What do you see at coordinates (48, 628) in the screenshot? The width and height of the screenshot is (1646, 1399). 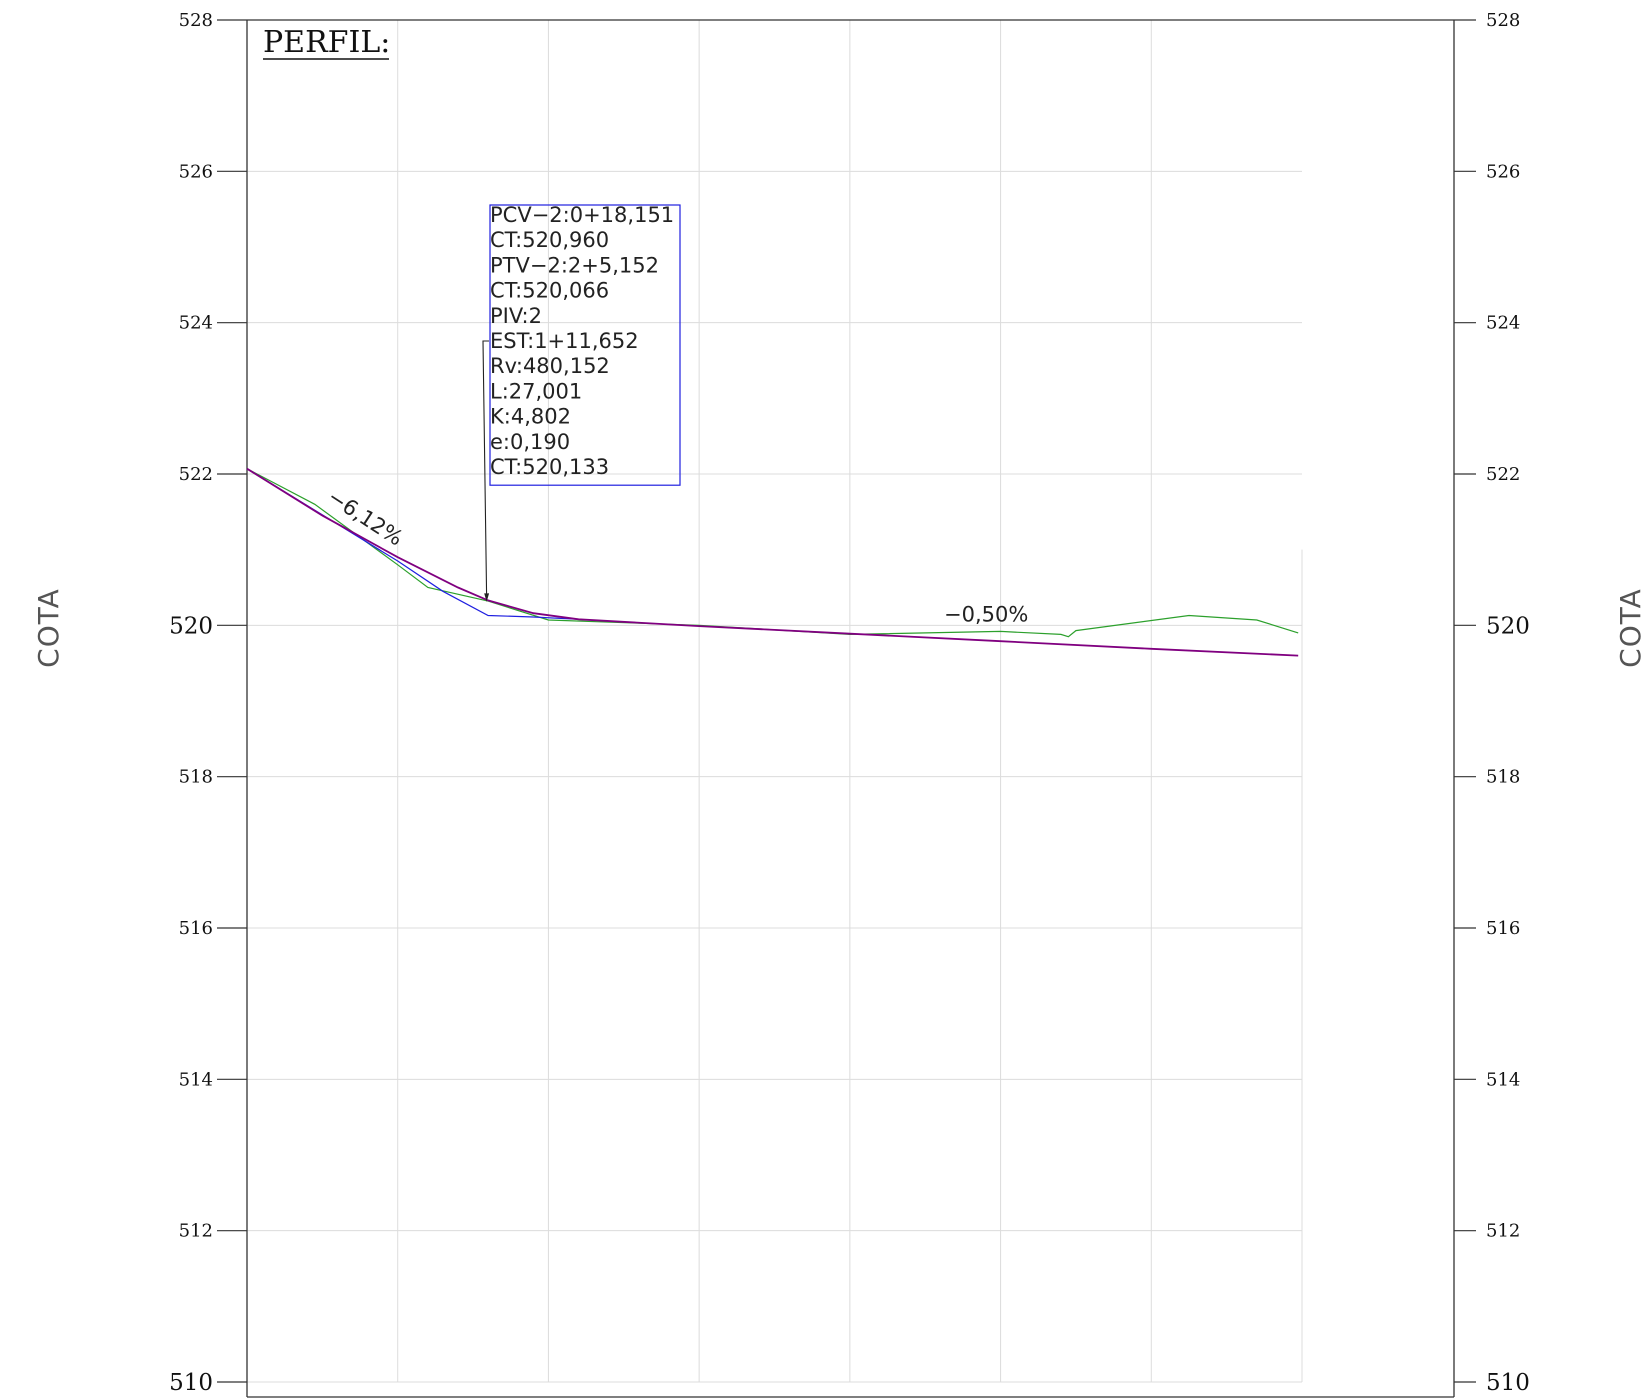 I see `y-axis-label-left: COTA` at bounding box center [48, 628].